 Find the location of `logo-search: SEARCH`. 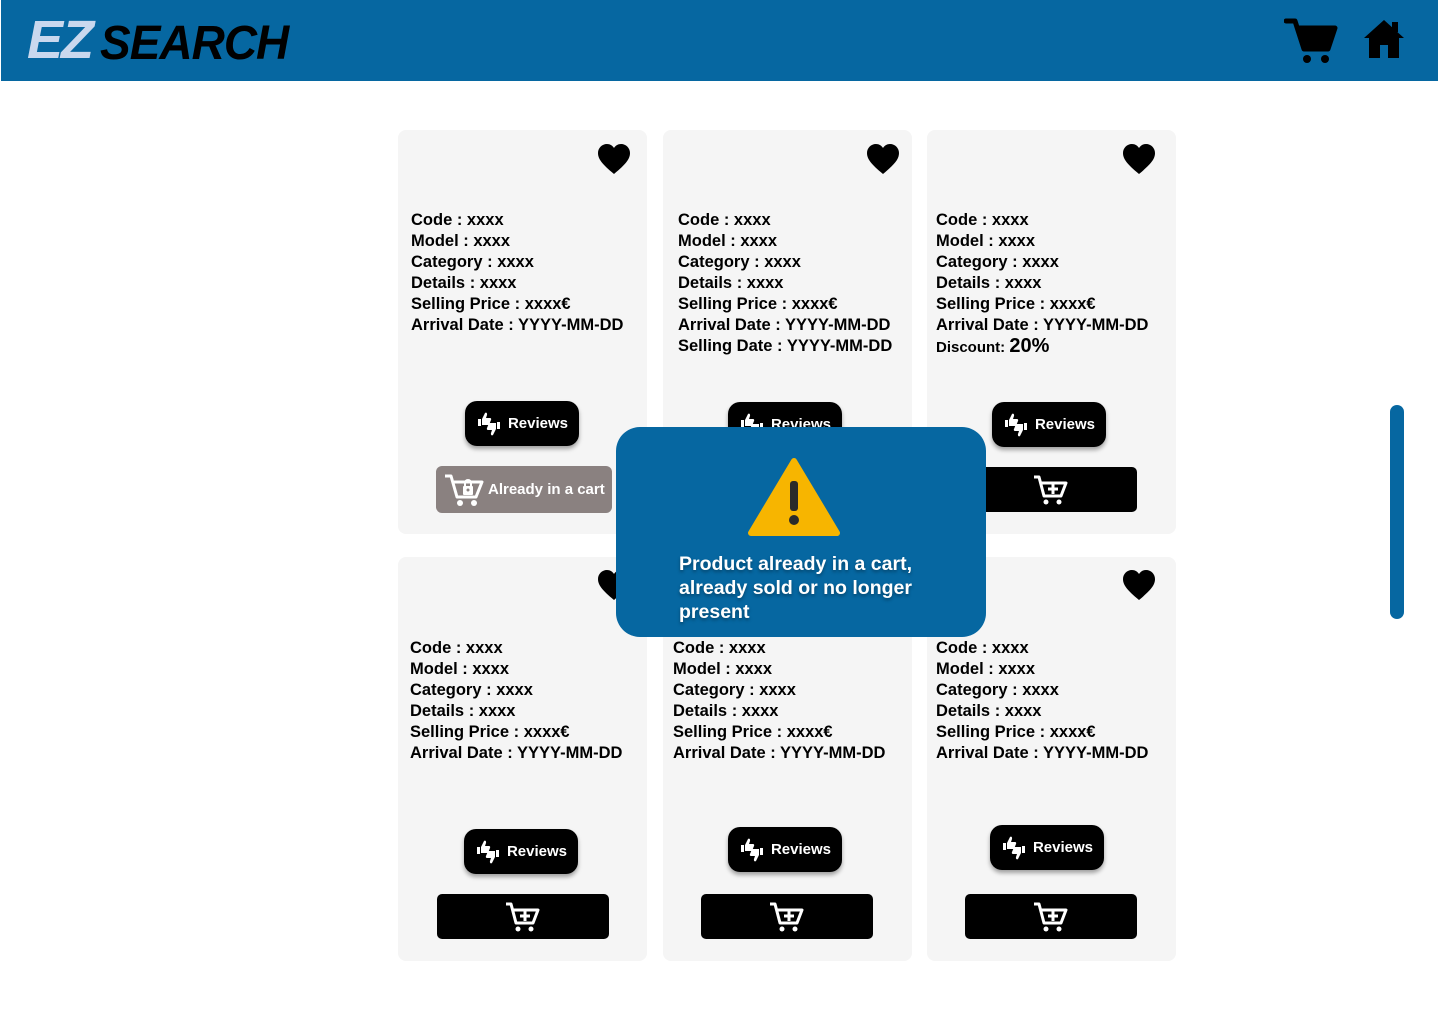

logo-search: SEARCH is located at coordinates (194, 42).